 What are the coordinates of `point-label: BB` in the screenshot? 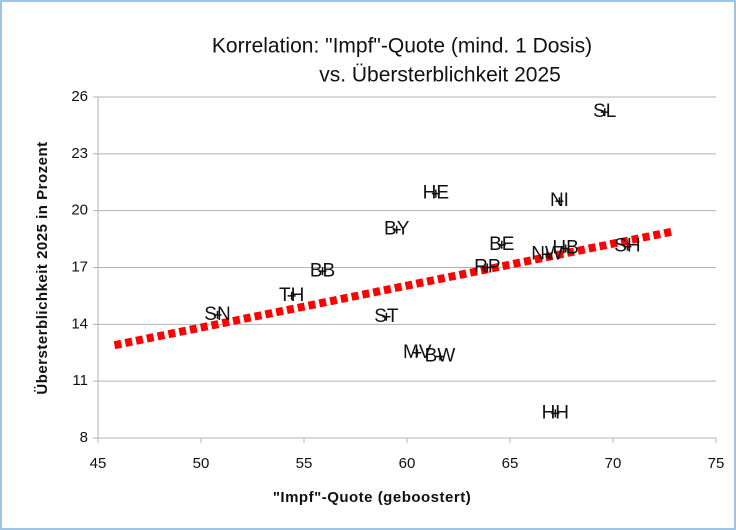 It's located at (322, 270).